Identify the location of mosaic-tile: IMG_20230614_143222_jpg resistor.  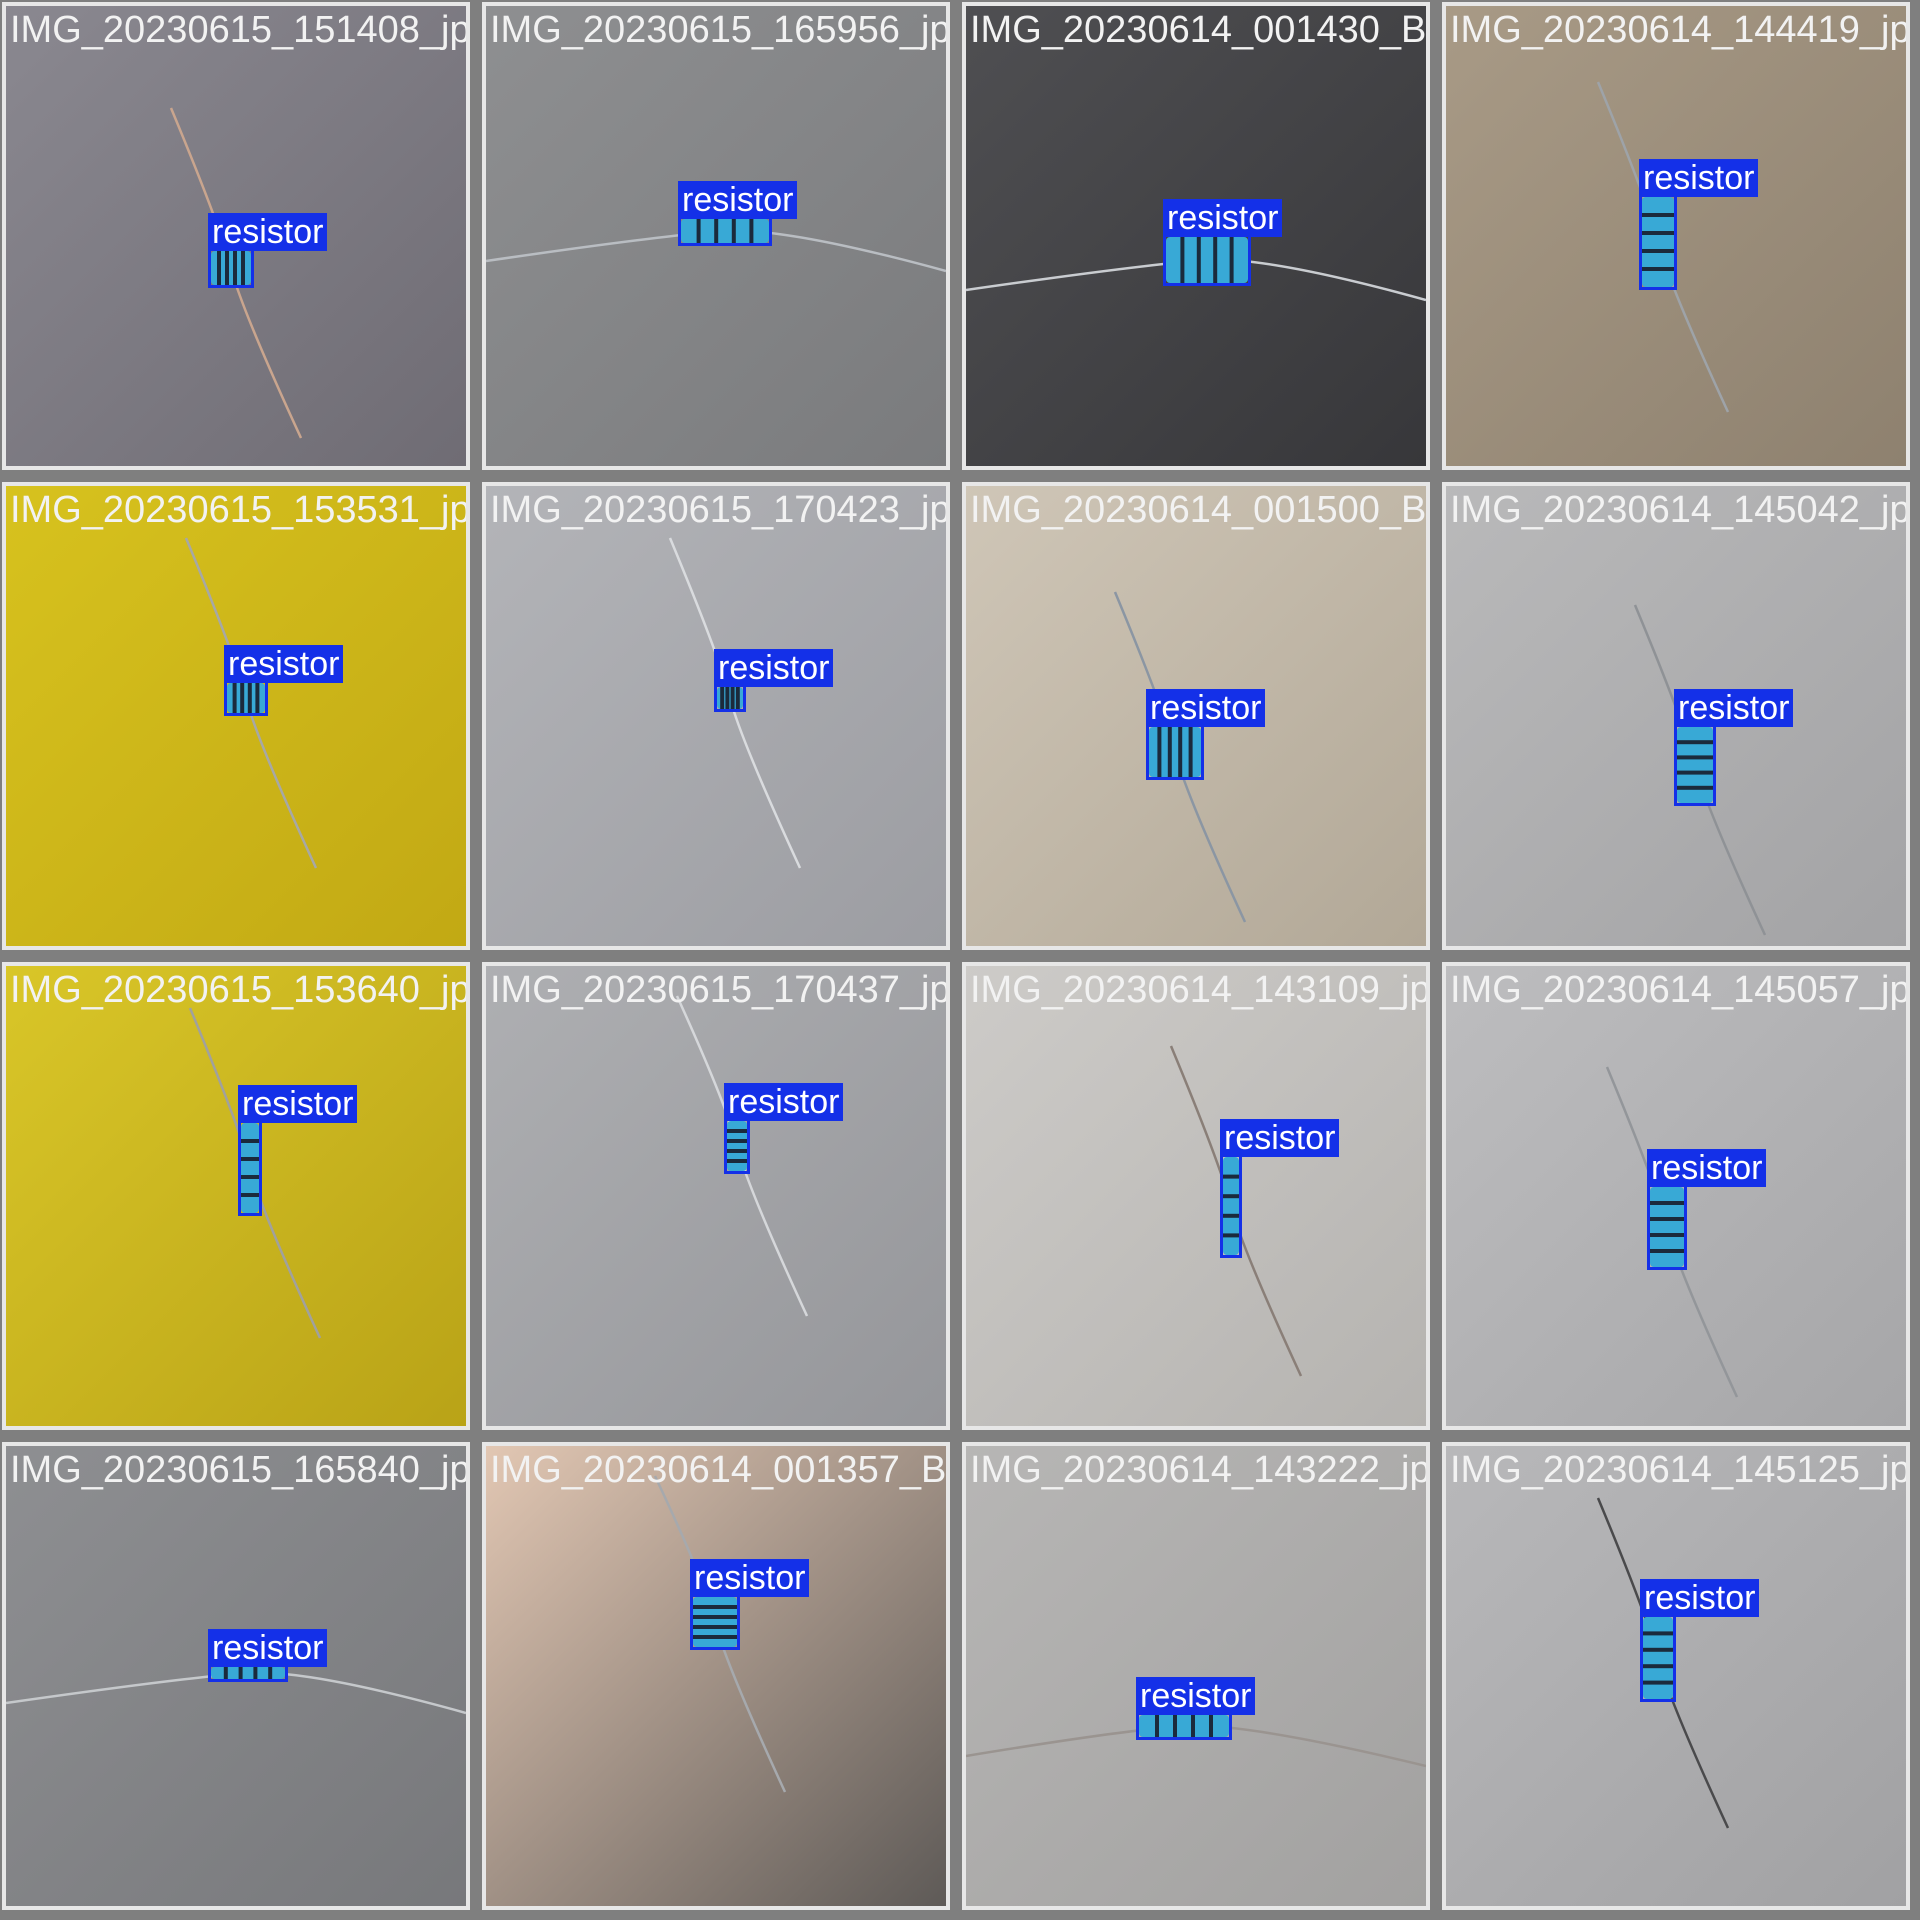
(1196, 1676).